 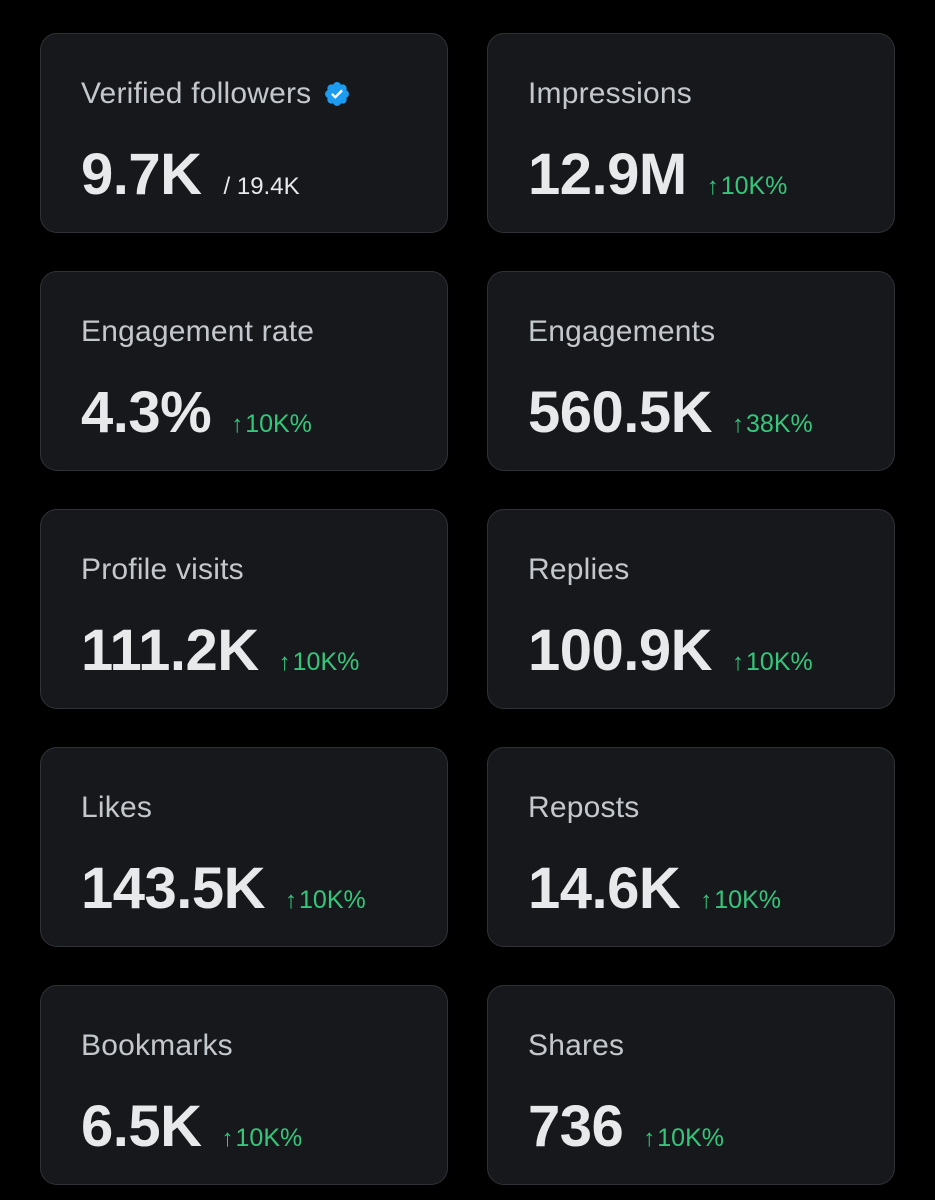 What do you see at coordinates (244, 609) in the screenshot?
I see `card-profile-visits: Profile visits 111.2K ↑ 10K%` at bounding box center [244, 609].